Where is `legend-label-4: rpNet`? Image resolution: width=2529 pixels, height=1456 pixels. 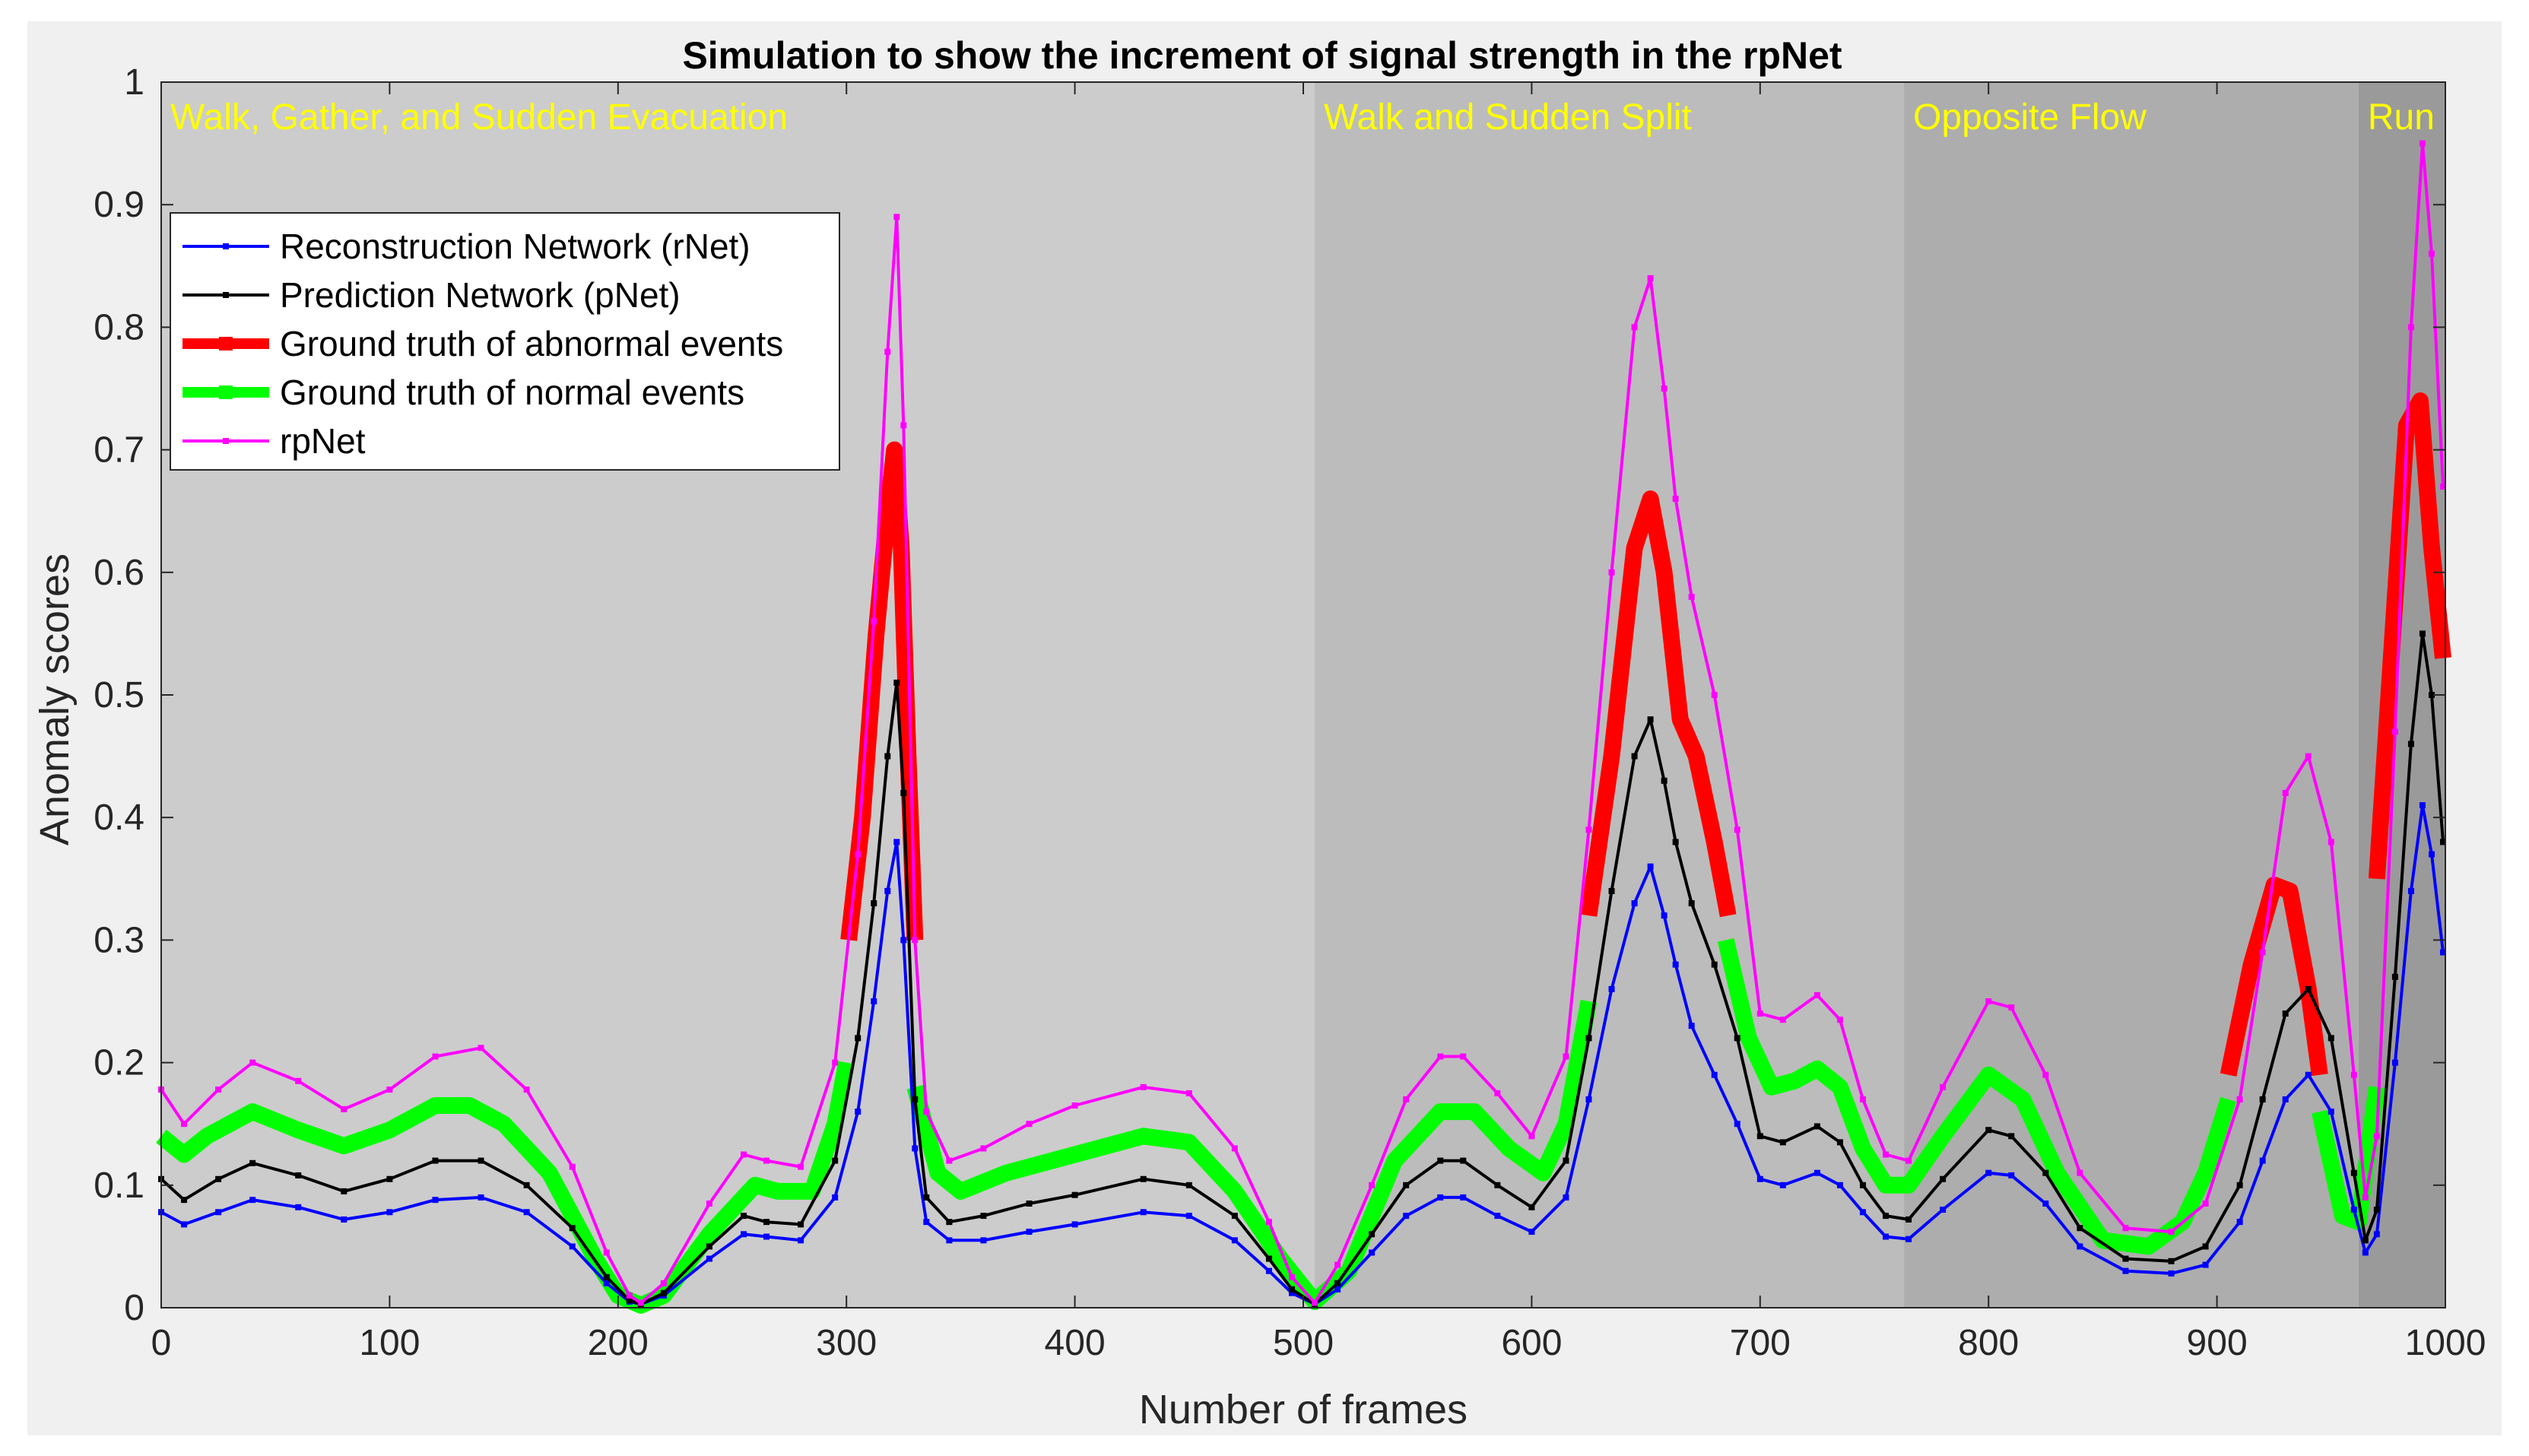 legend-label-4: rpNet is located at coordinates (323, 441).